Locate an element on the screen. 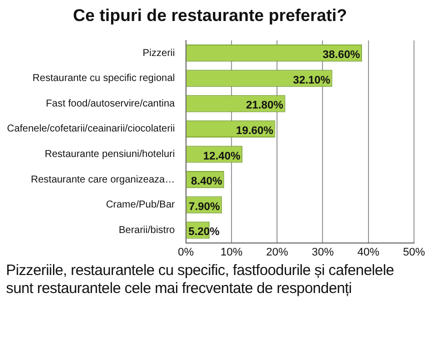  data-label: 32.10% is located at coordinates (312, 80).